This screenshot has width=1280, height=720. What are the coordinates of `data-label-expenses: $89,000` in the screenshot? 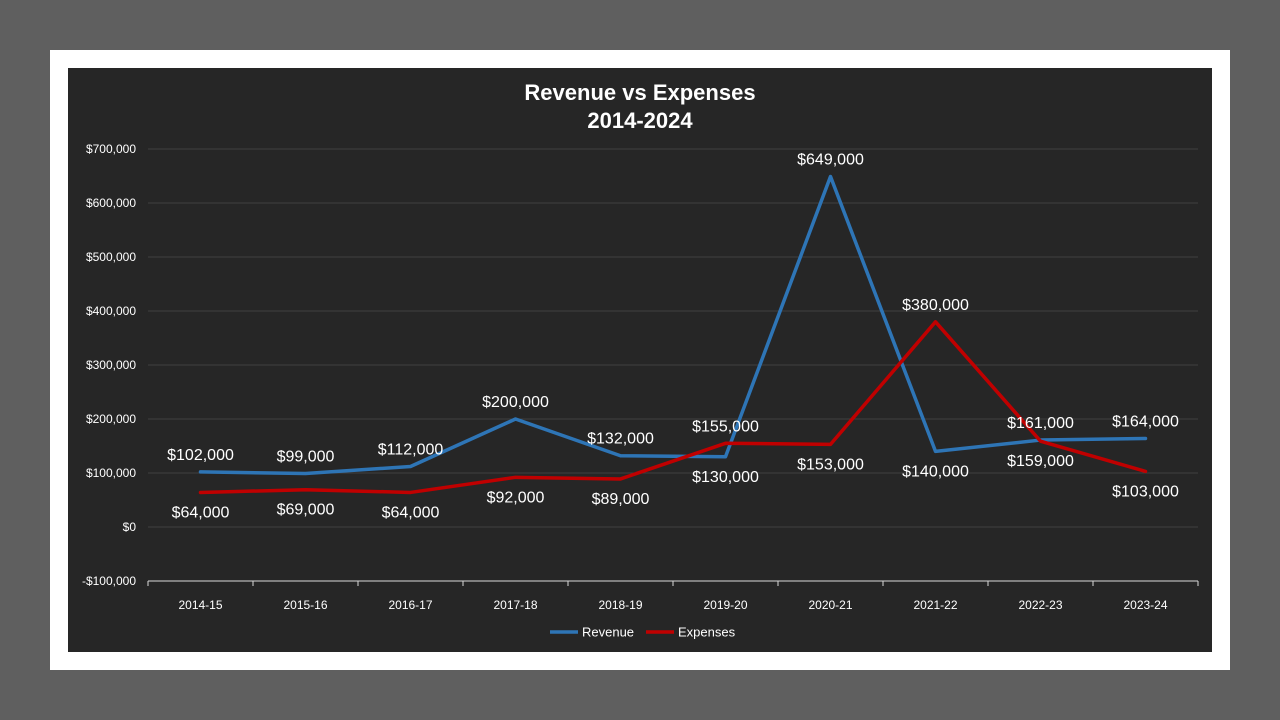 It's located at (621, 499).